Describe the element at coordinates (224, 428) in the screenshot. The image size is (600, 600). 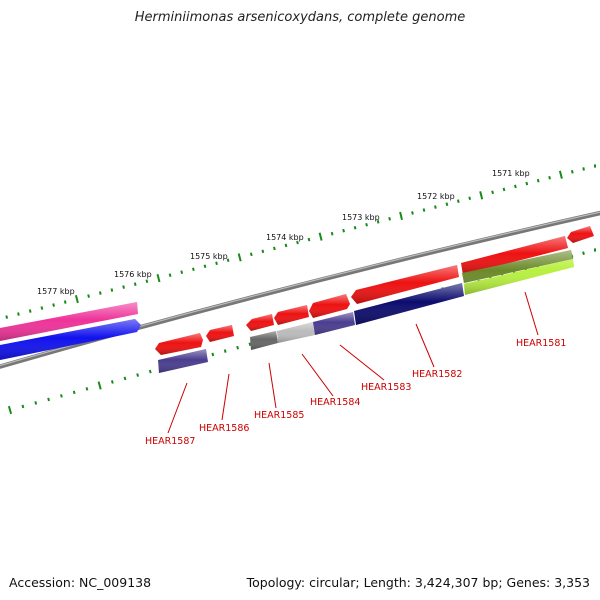
I see `gene-label-hear1586: HEAR1586` at that location.